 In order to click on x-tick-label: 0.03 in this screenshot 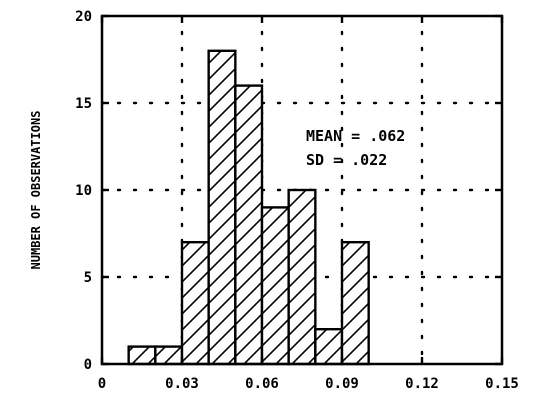, I will do `click(182, 384)`.